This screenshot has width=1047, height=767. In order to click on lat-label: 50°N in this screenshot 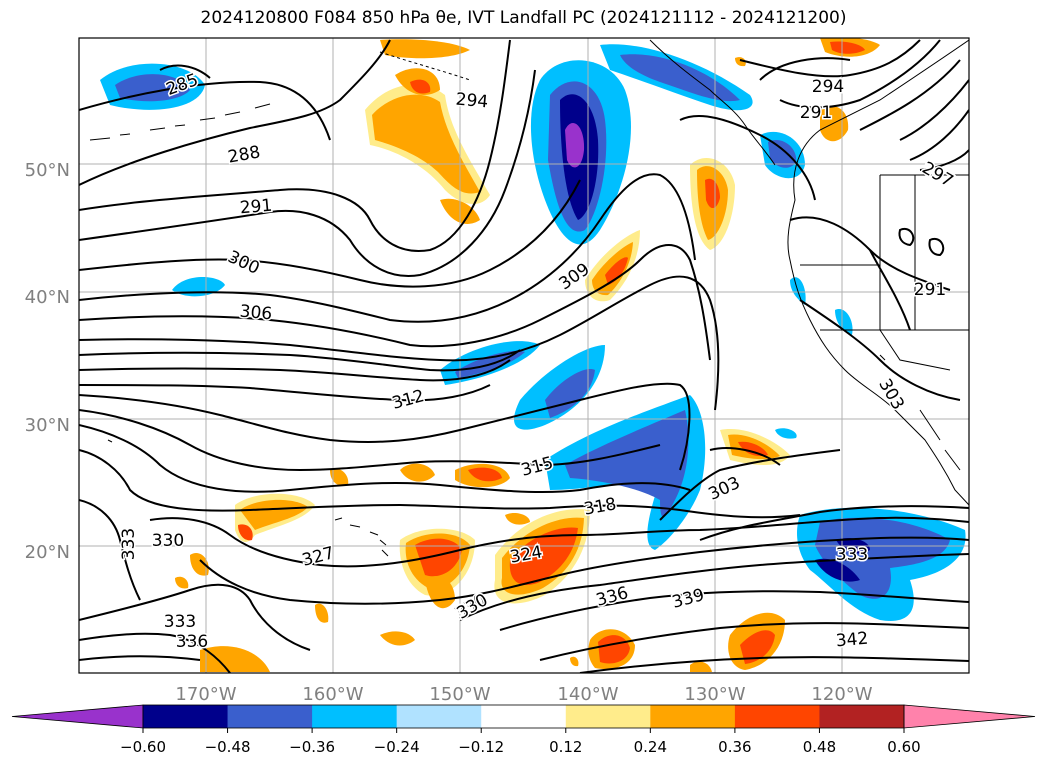, I will do `click(47, 170)`.